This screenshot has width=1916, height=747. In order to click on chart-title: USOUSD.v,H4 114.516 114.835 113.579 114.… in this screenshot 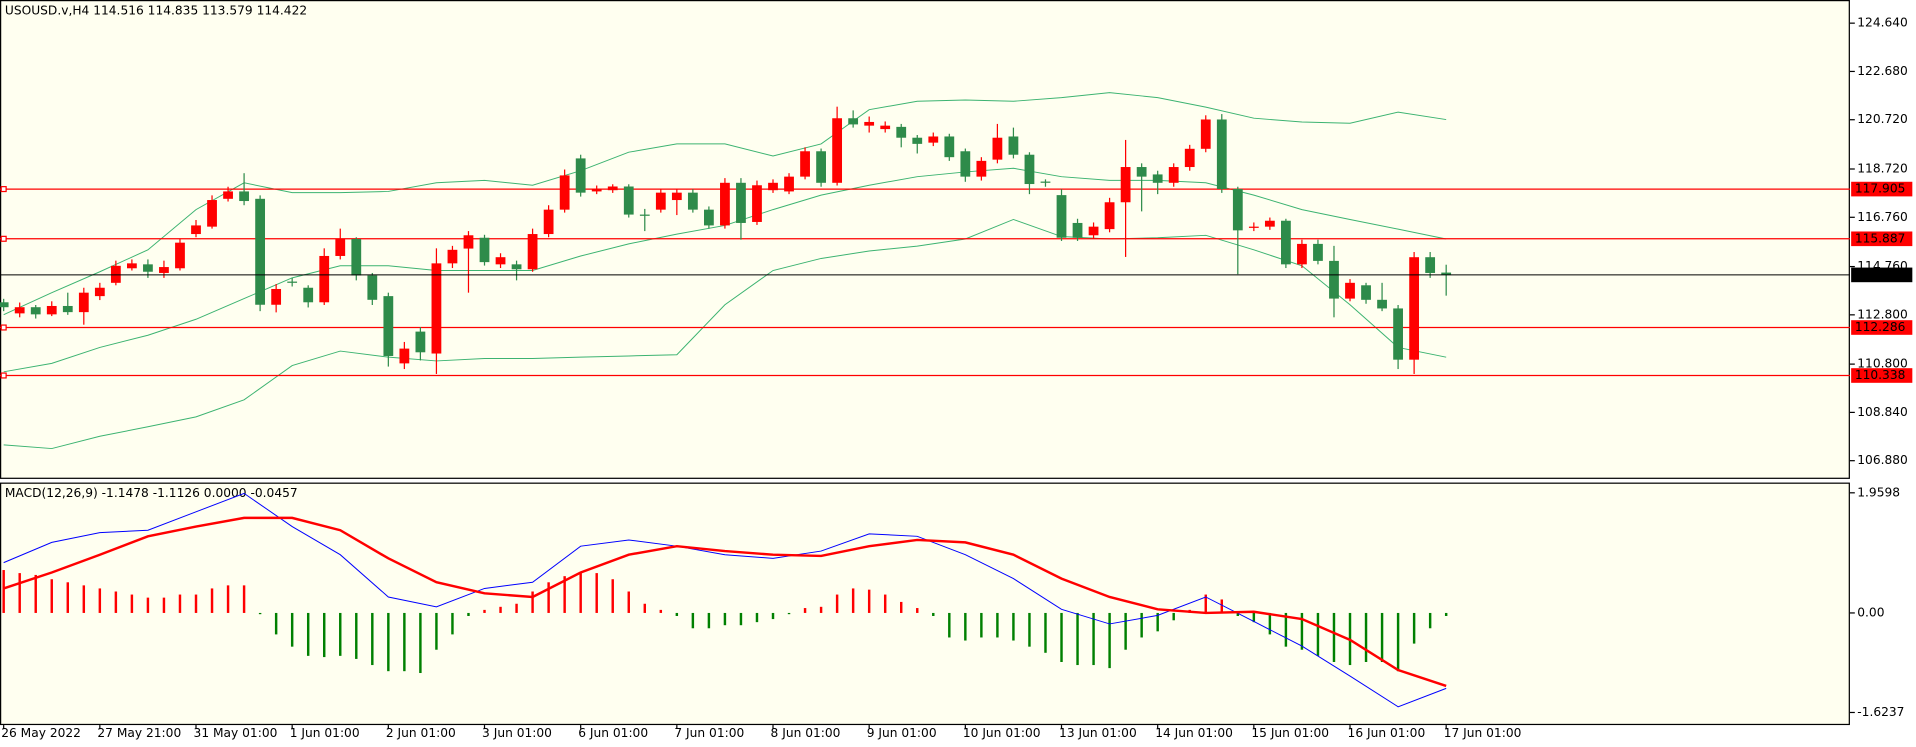, I will do `click(156, 10)`.